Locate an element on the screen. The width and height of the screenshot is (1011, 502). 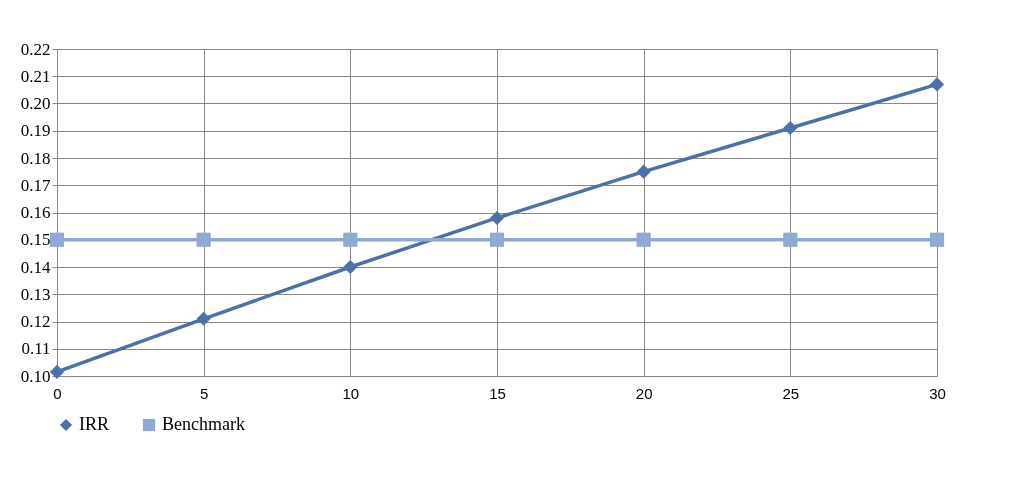
x-tick-label: 25 is located at coordinates (791, 393).